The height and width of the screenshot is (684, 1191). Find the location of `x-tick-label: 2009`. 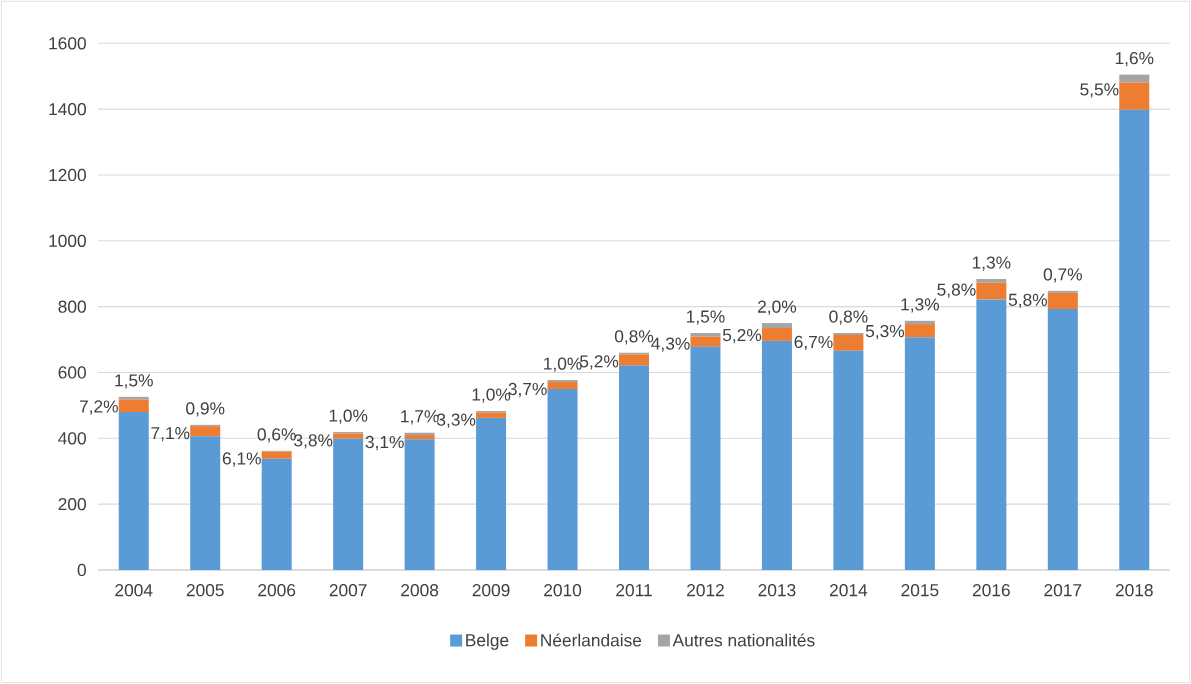

x-tick-label: 2009 is located at coordinates (491, 590).